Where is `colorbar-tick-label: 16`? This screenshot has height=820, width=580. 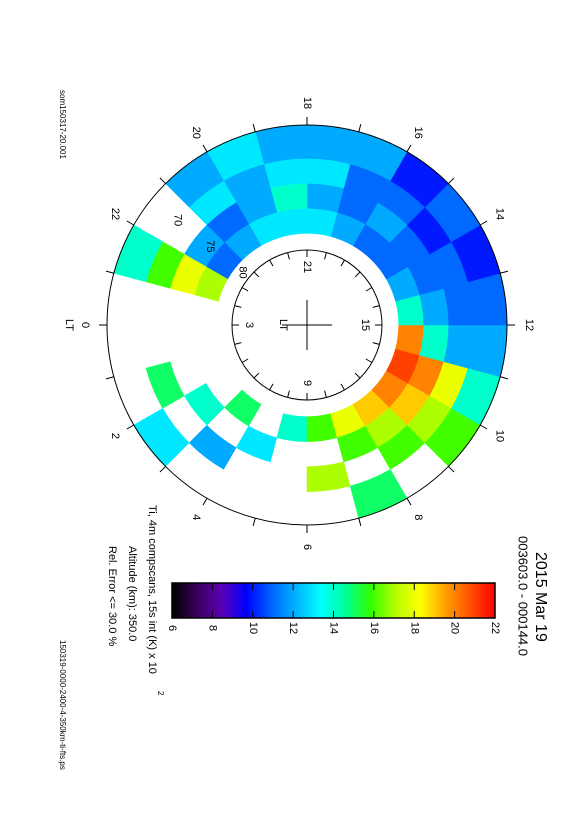
colorbar-tick-label: 16 is located at coordinates (374, 628).